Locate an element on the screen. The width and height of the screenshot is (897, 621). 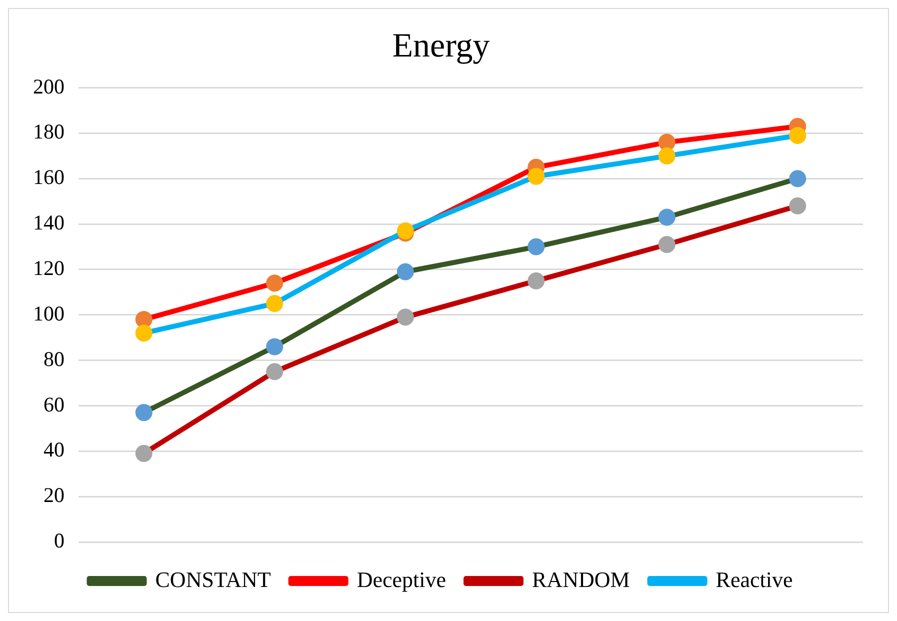
y-tick-label: 180 is located at coordinates (48, 132).